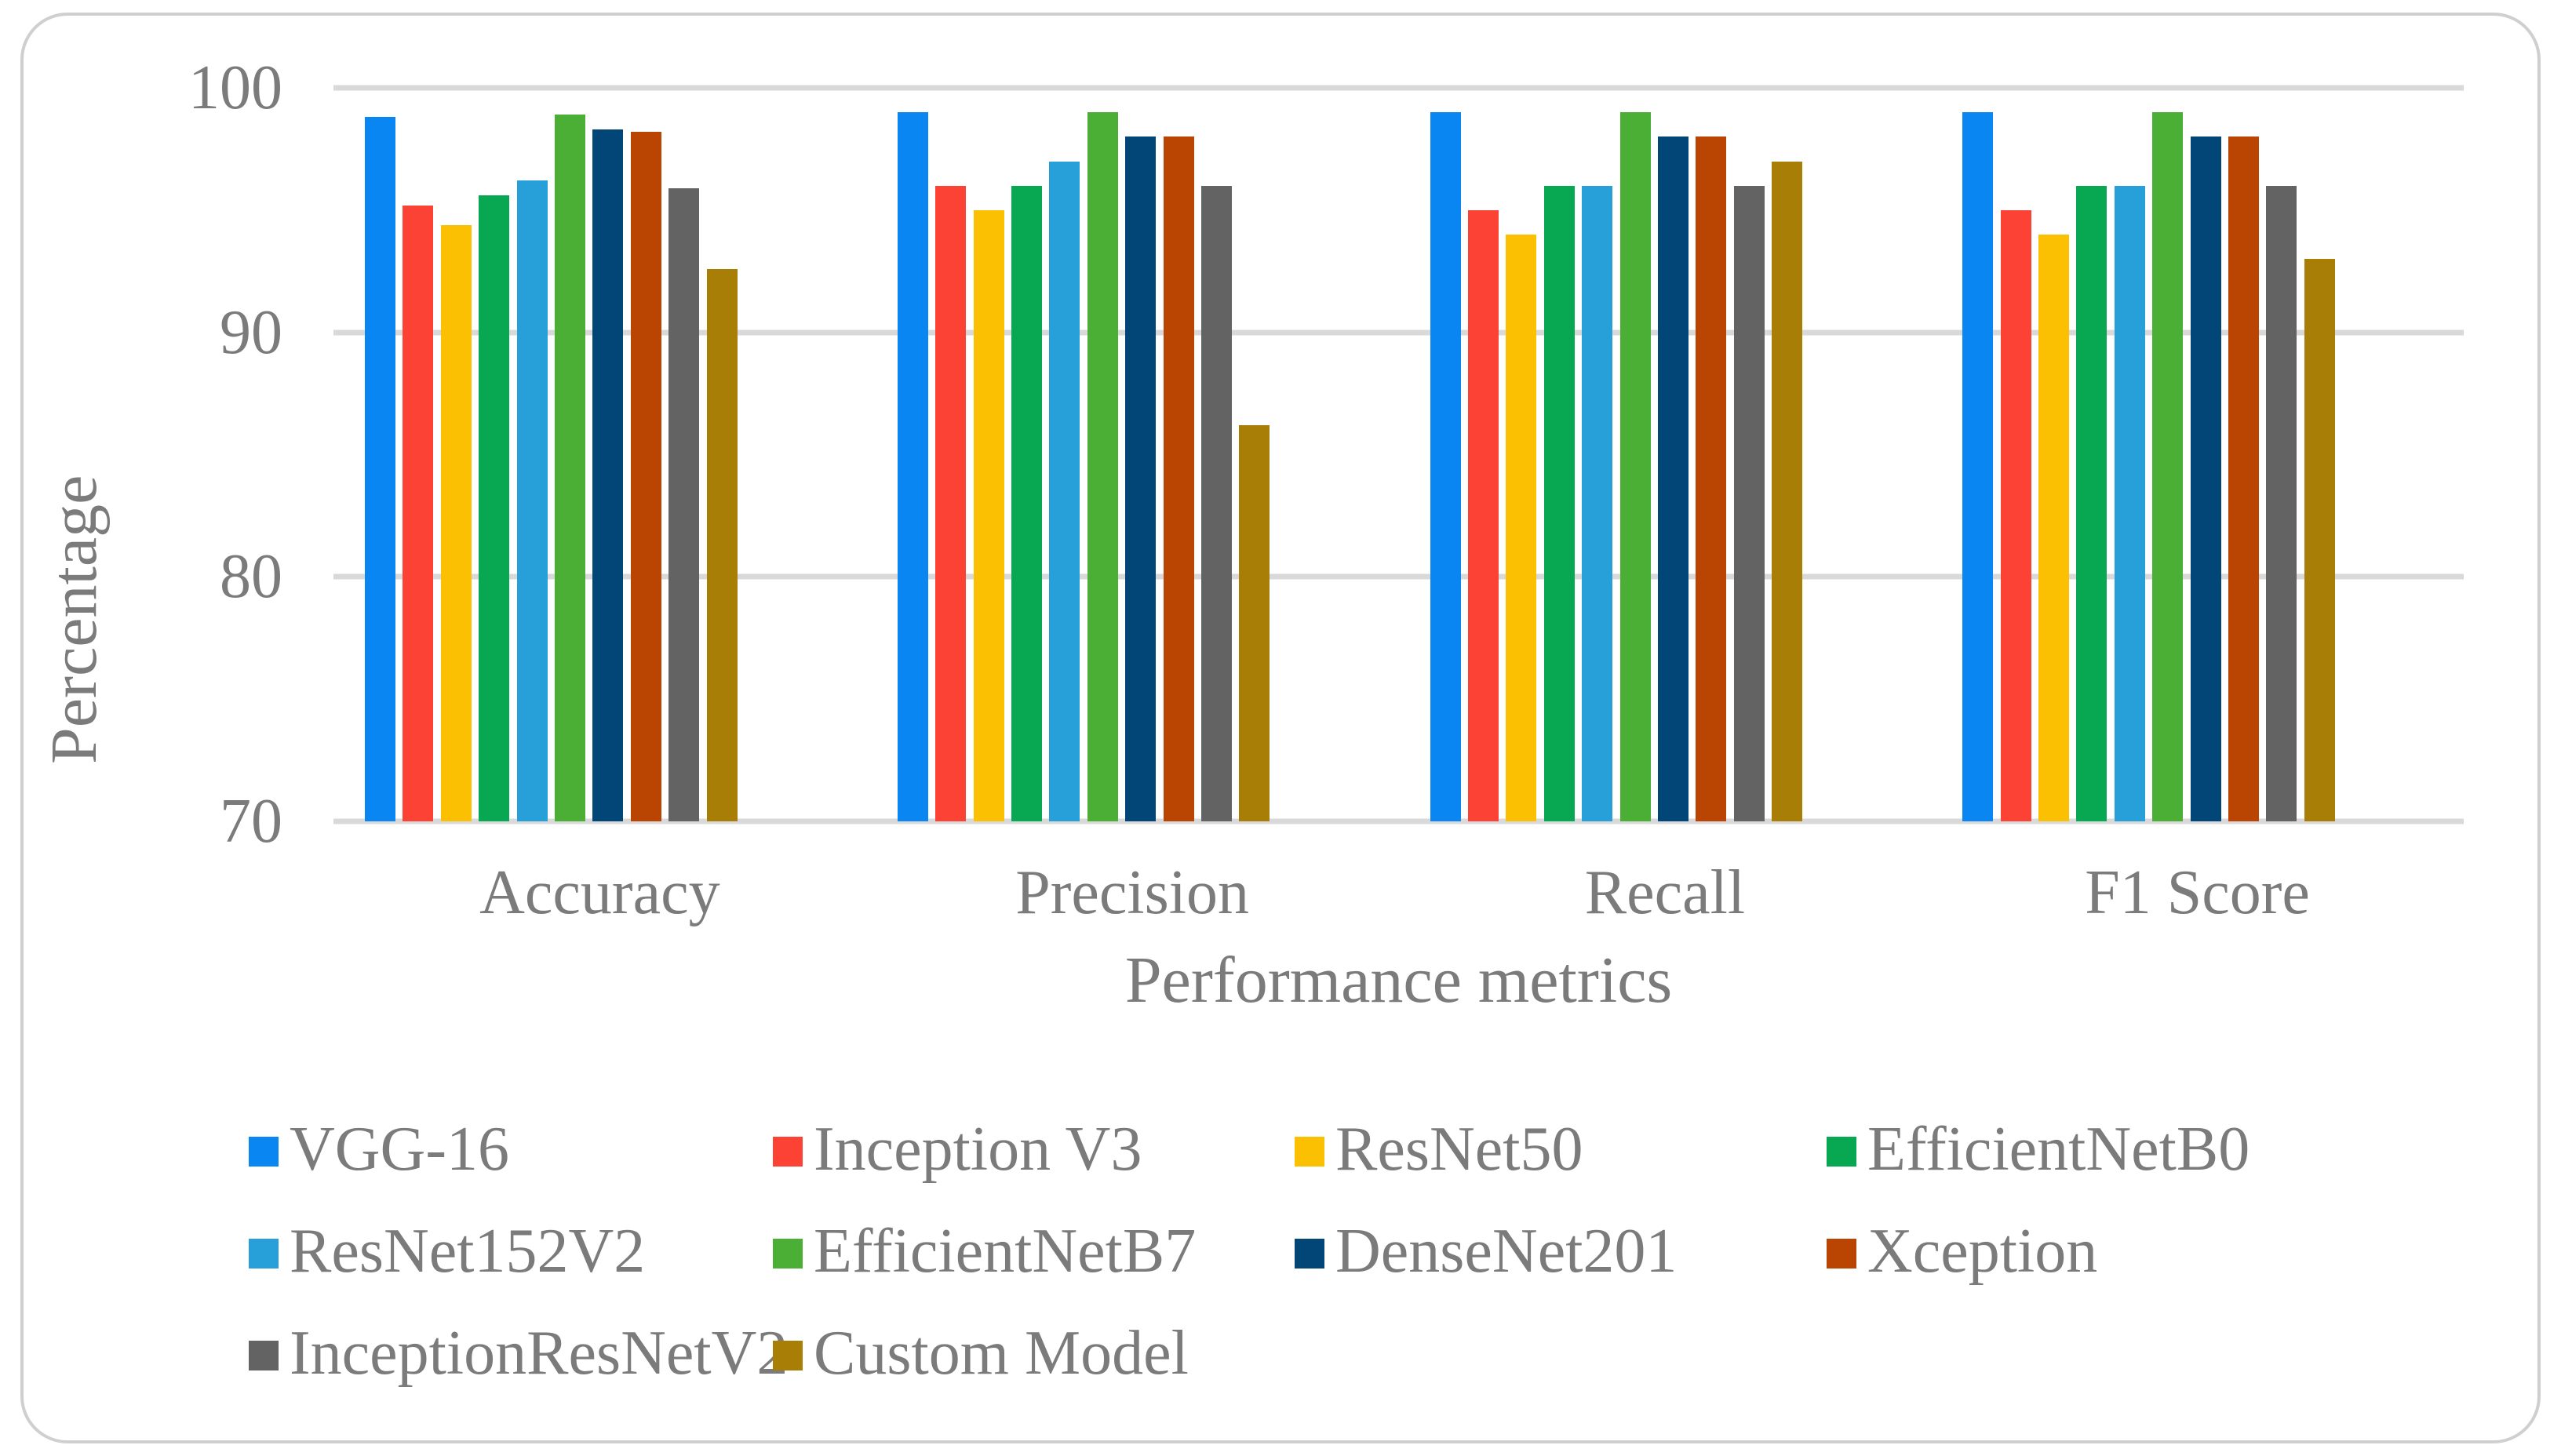  What do you see at coordinates (399, 1149) in the screenshot?
I see `legend-label: VGG-16` at bounding box center [399, 1149].